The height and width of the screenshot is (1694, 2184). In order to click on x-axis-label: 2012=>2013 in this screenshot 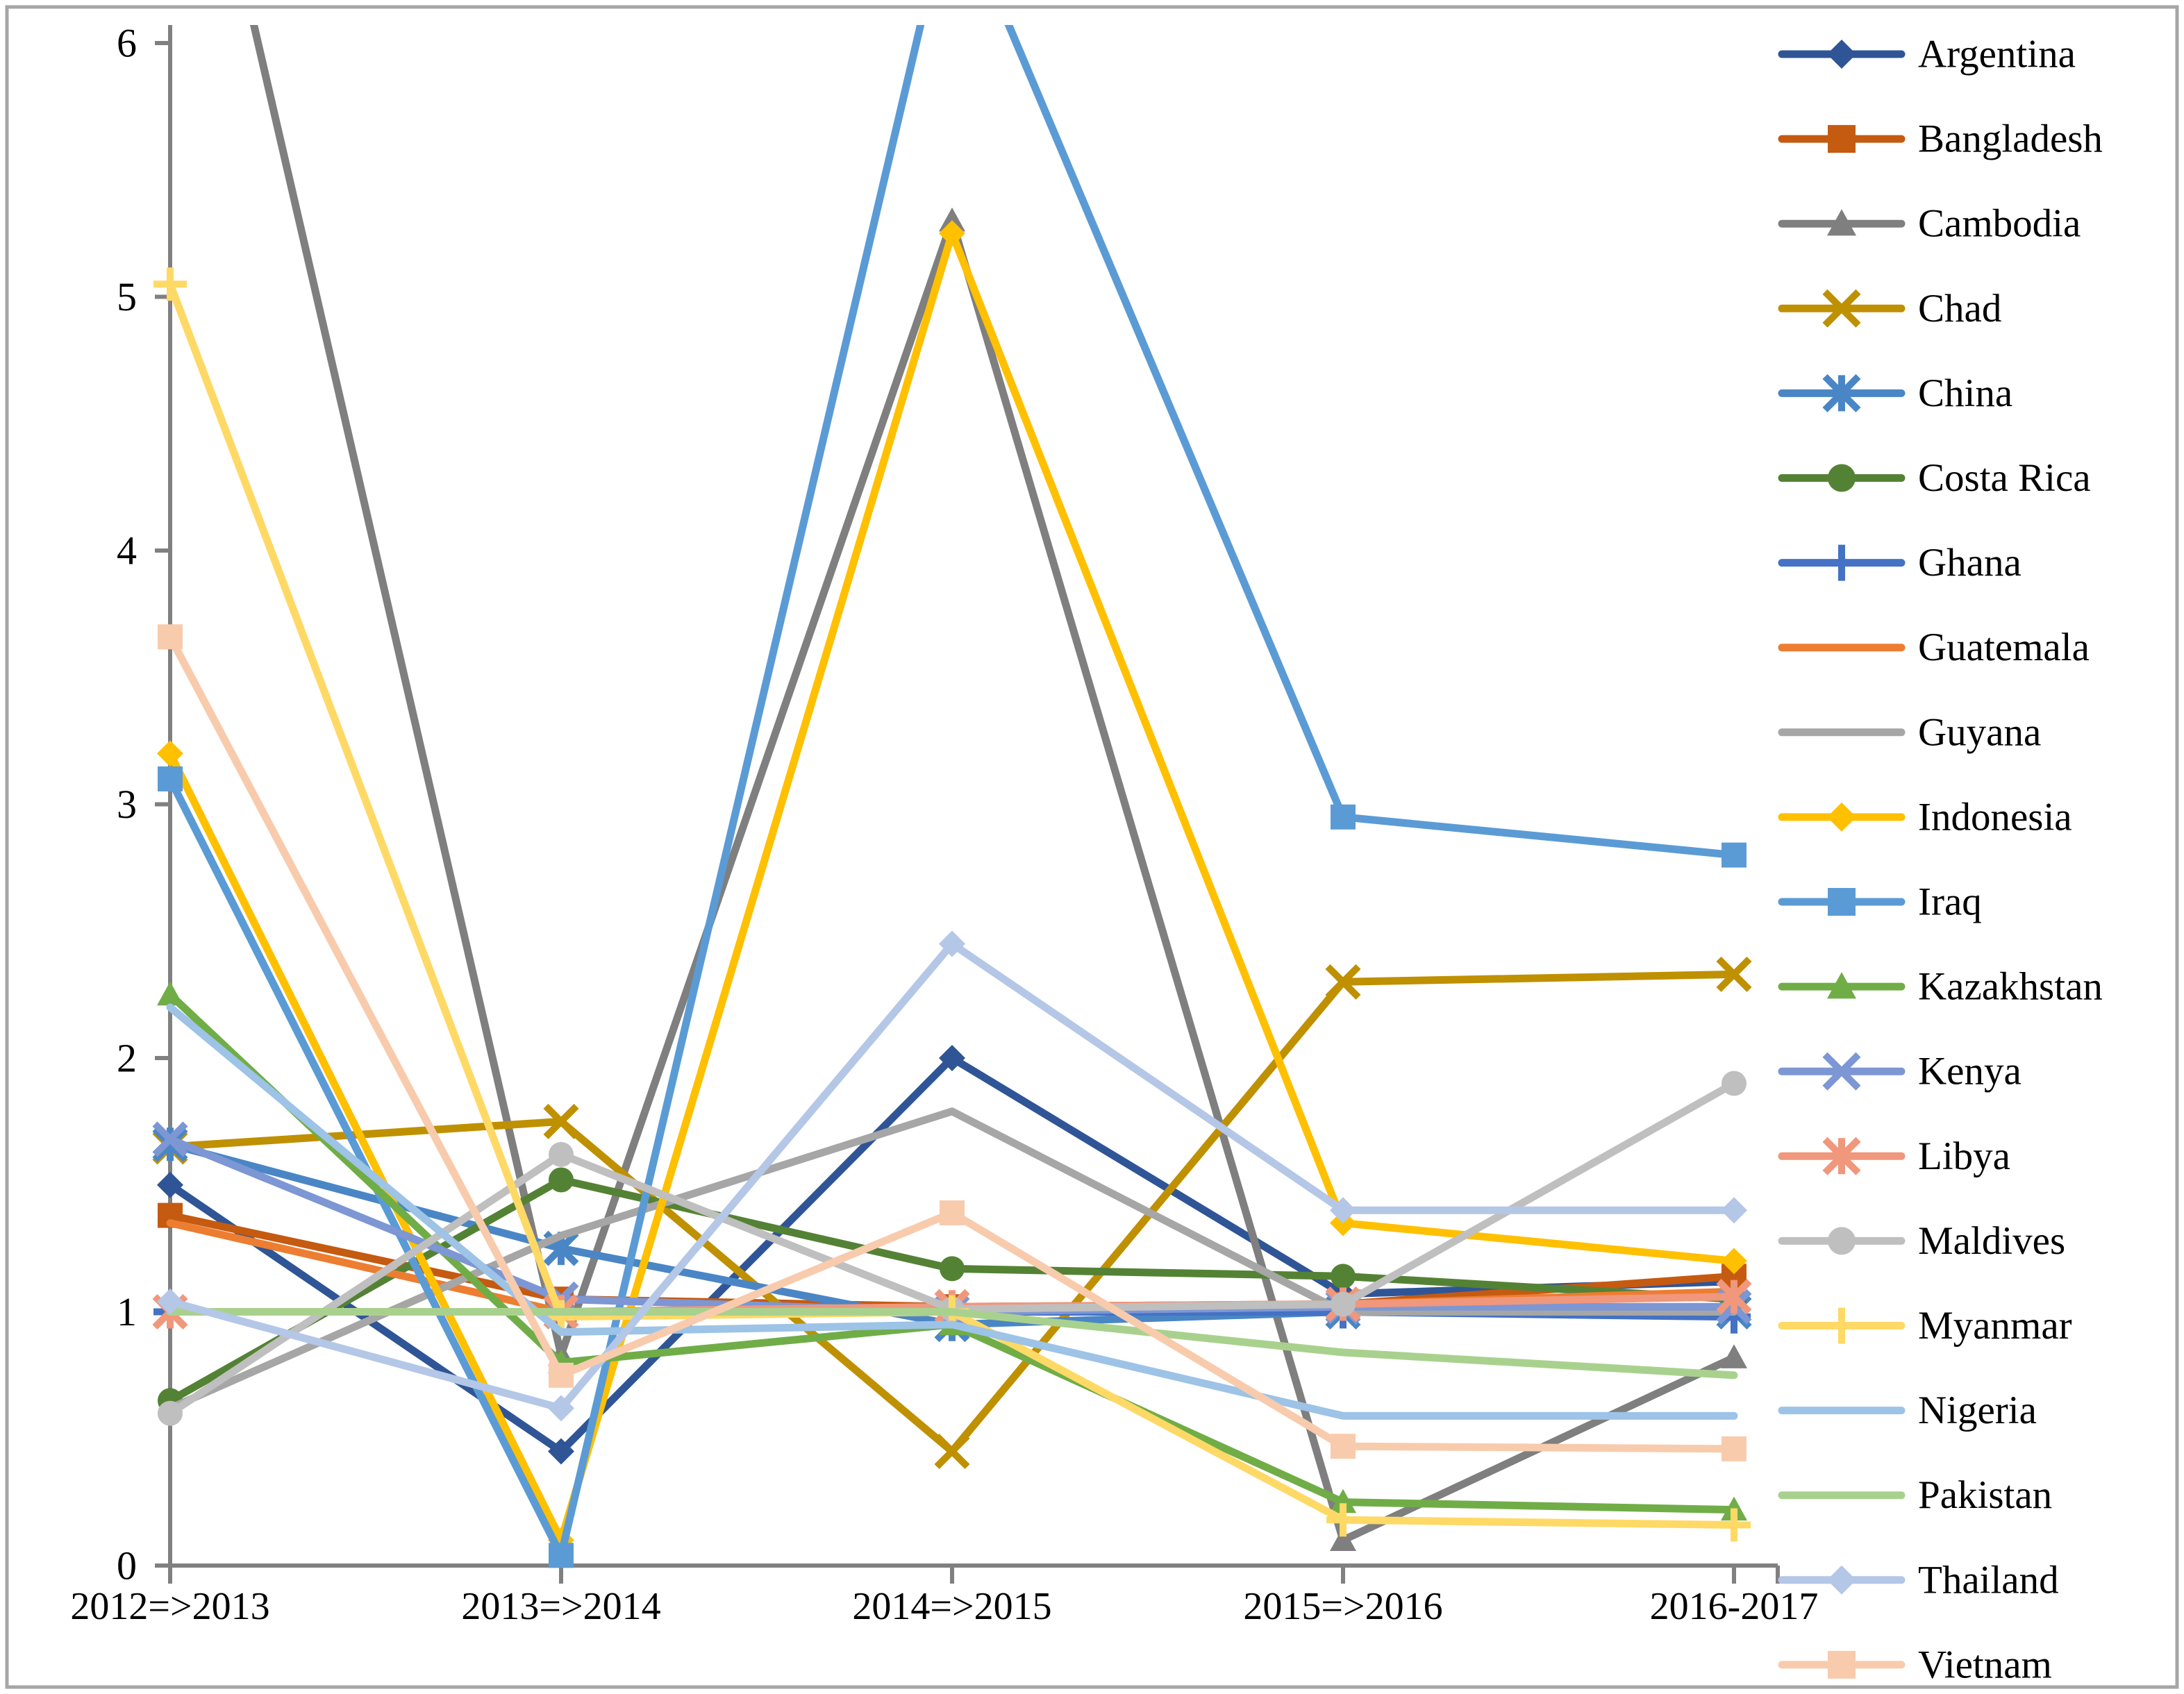, I will do `click(169, 1607)`.